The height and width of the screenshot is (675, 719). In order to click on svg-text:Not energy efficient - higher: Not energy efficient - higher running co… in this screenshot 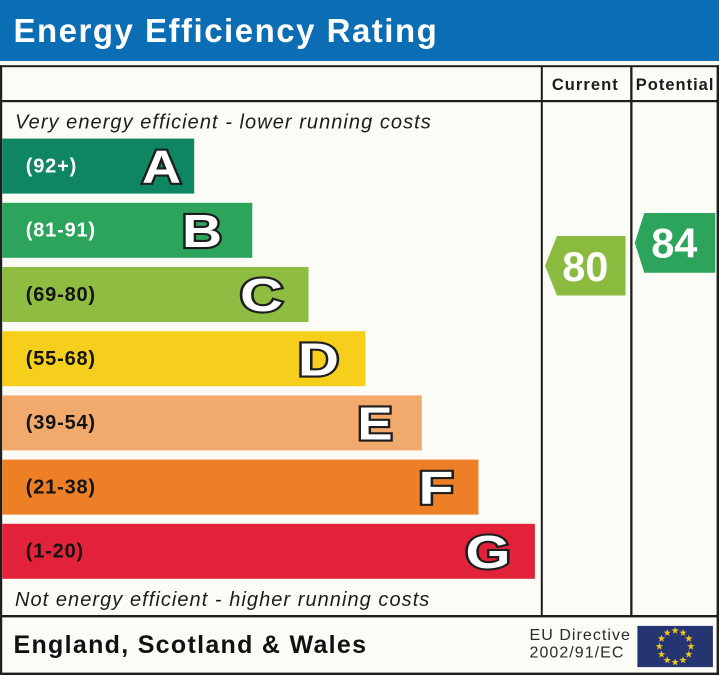, I will do `click(222, 600)`.